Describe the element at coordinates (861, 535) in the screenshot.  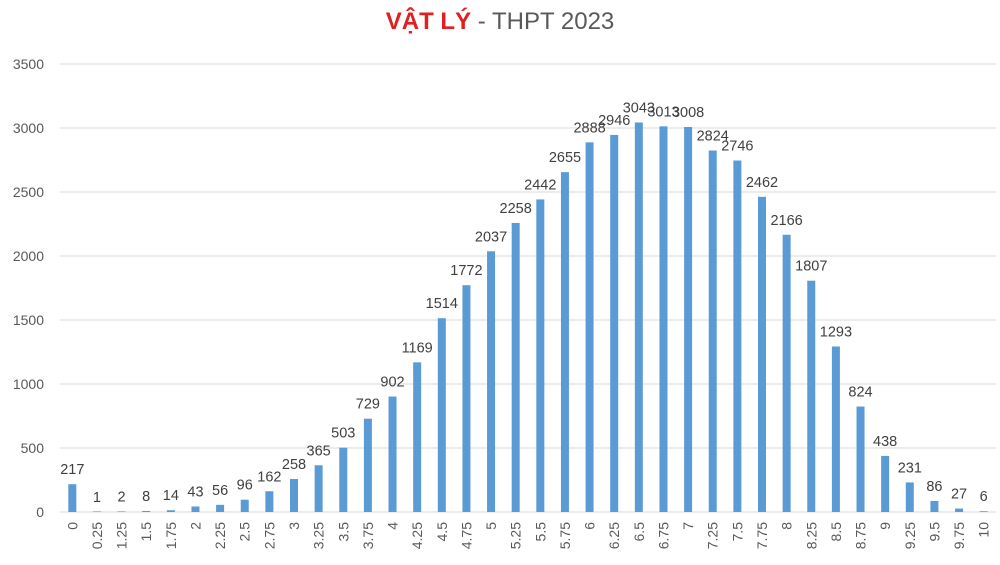
I see `x-tick-label: 8.75` at that location.